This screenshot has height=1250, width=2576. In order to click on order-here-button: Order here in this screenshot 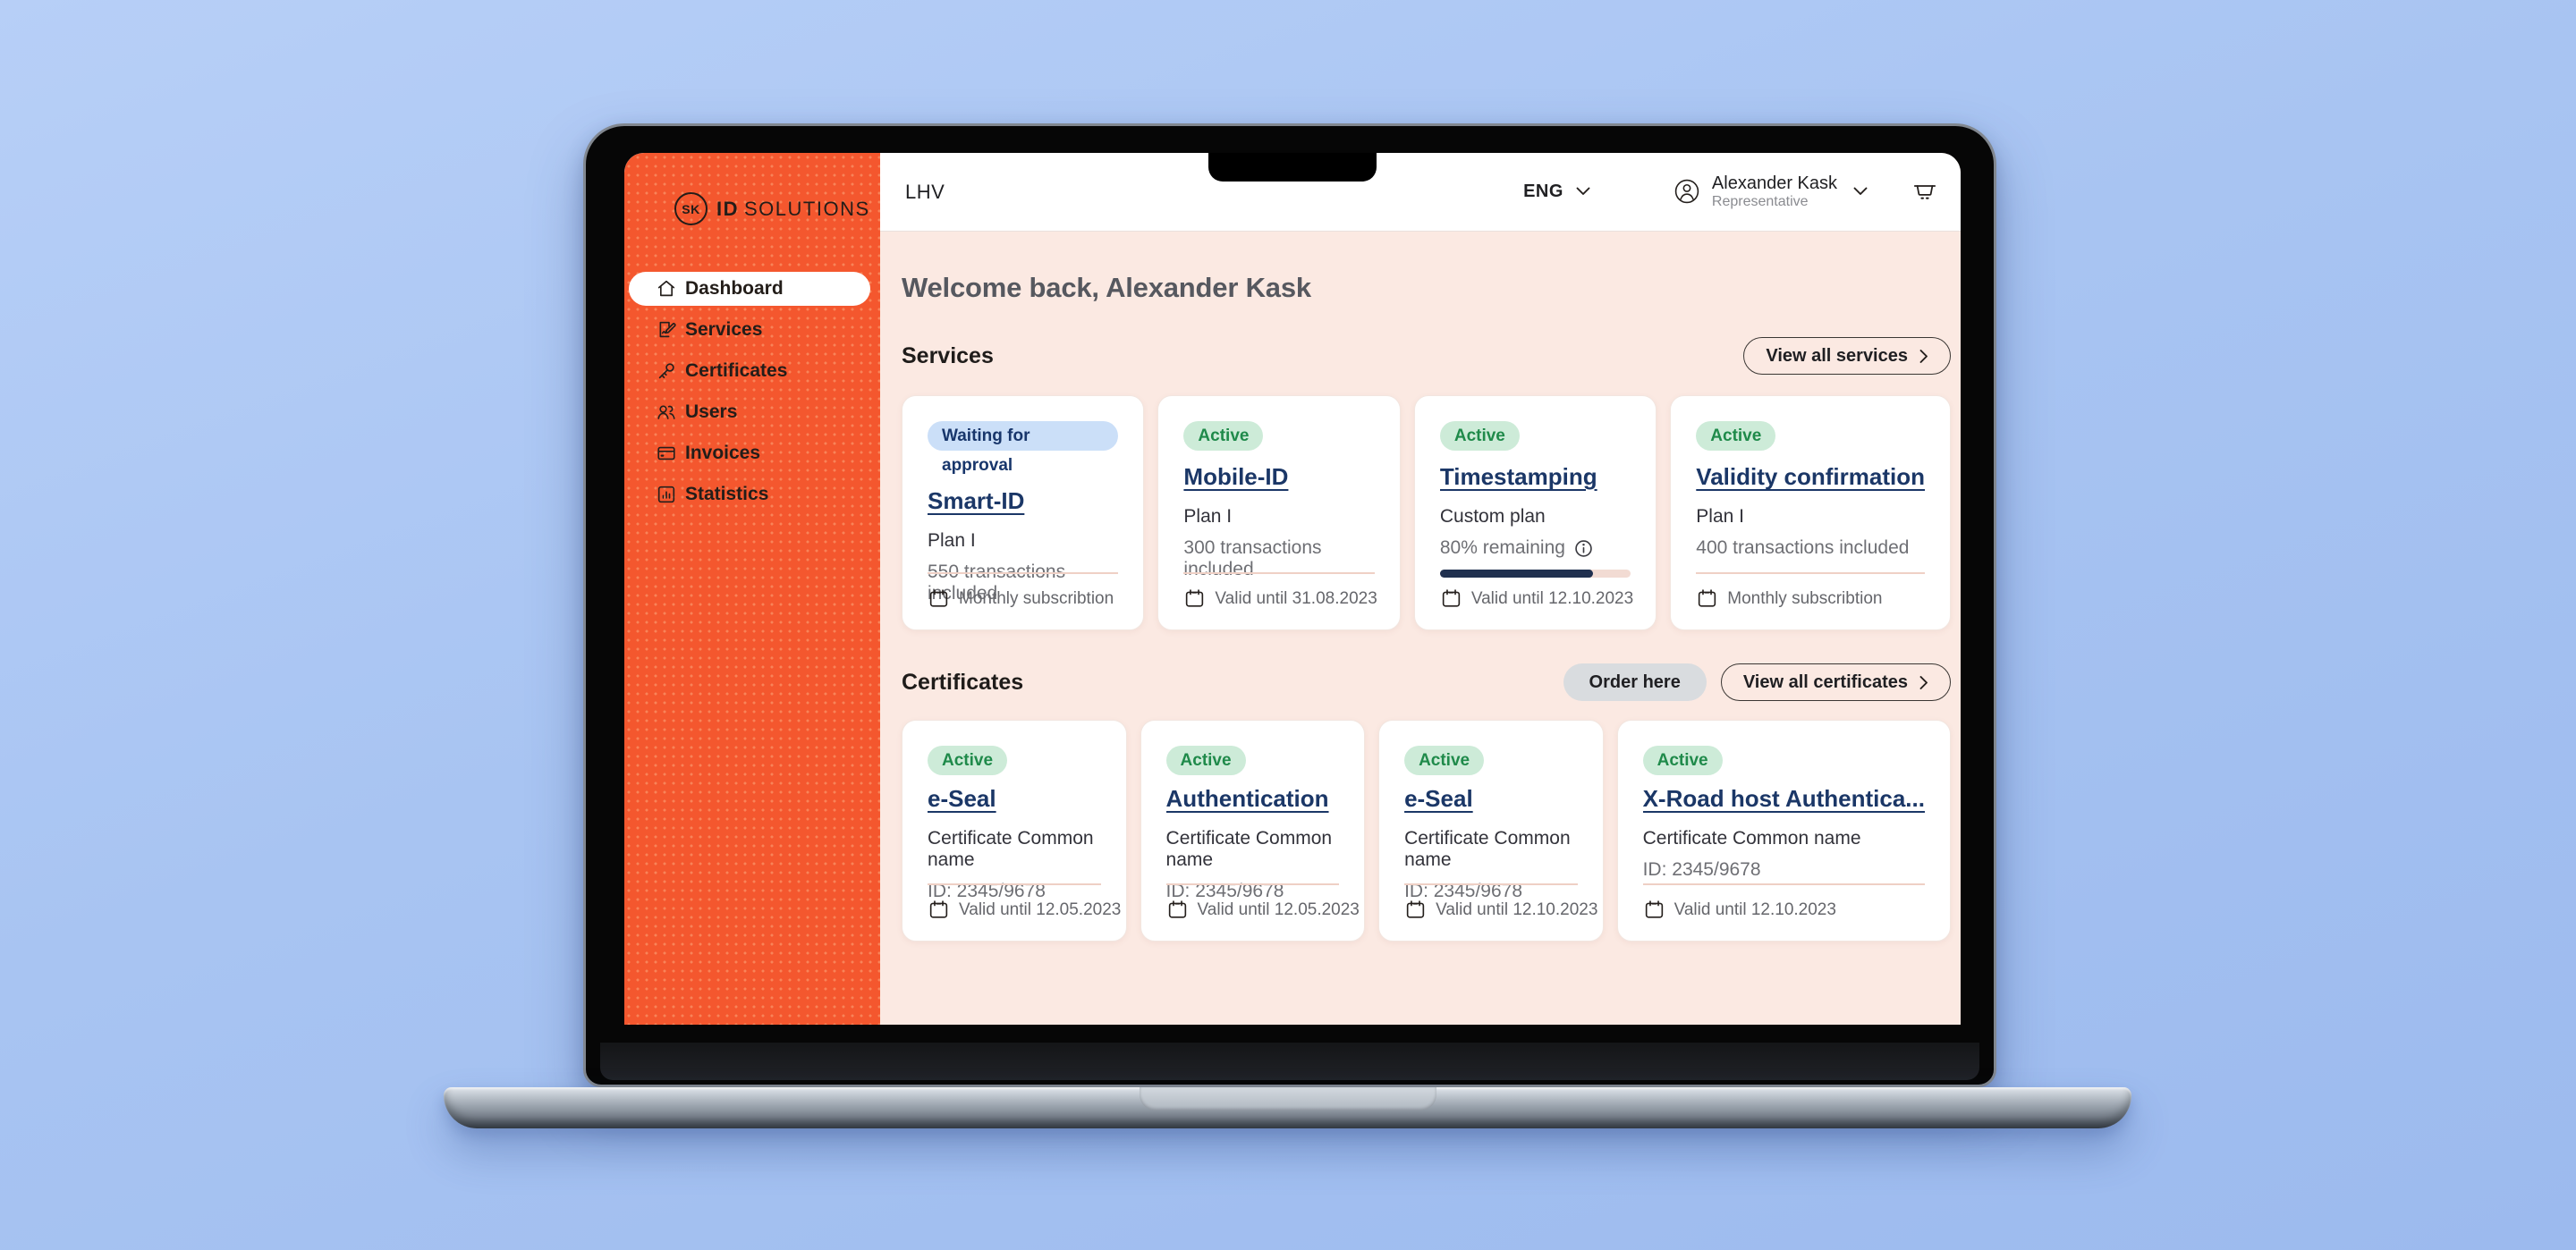, I will do `click(1635, 682)`.